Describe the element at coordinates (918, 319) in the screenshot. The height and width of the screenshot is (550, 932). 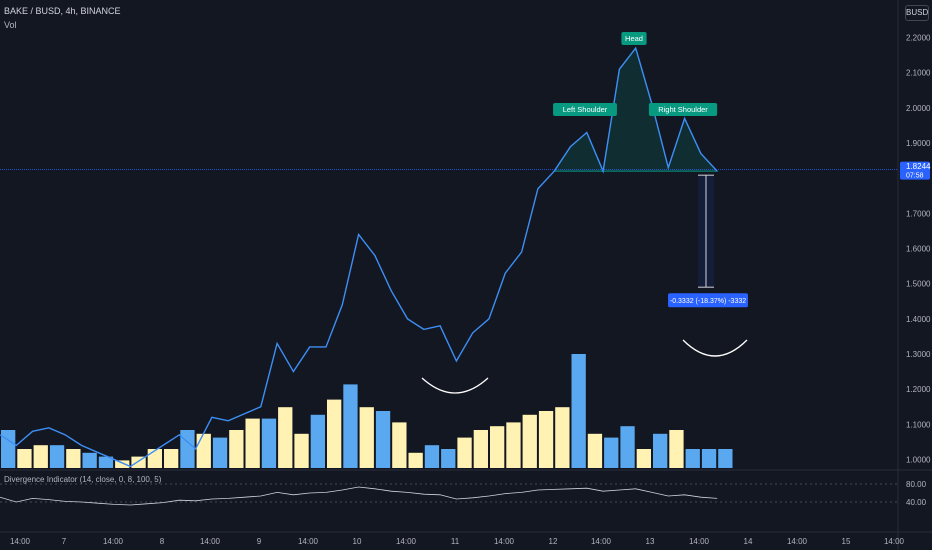
I see `price-tick-label: 1.4000` at that location.